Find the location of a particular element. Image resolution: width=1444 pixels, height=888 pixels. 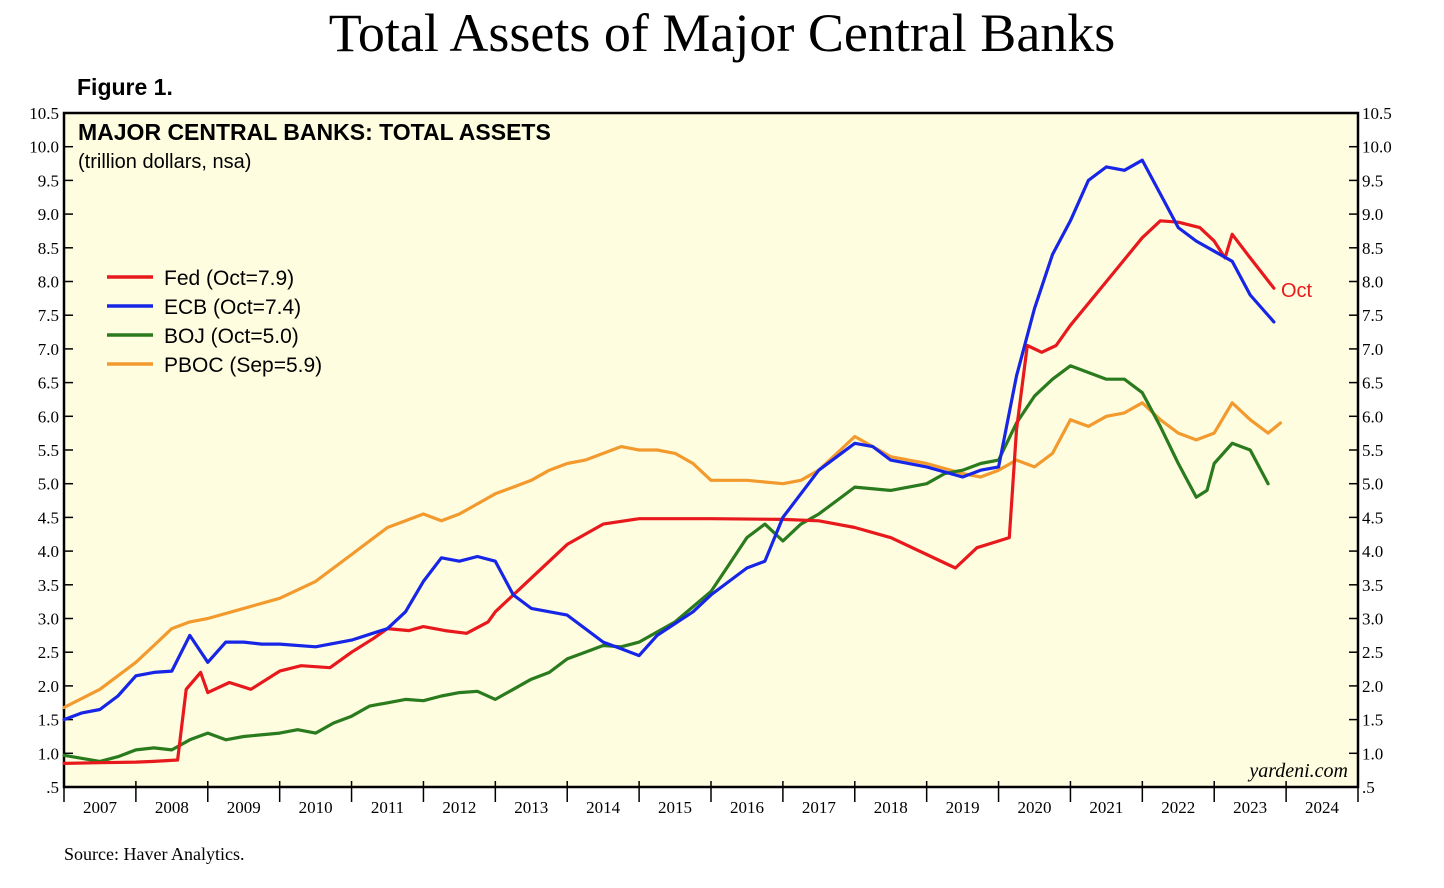

legend-label-fed: Fed (Oct=7.9) is located at coordinates (229, 278).